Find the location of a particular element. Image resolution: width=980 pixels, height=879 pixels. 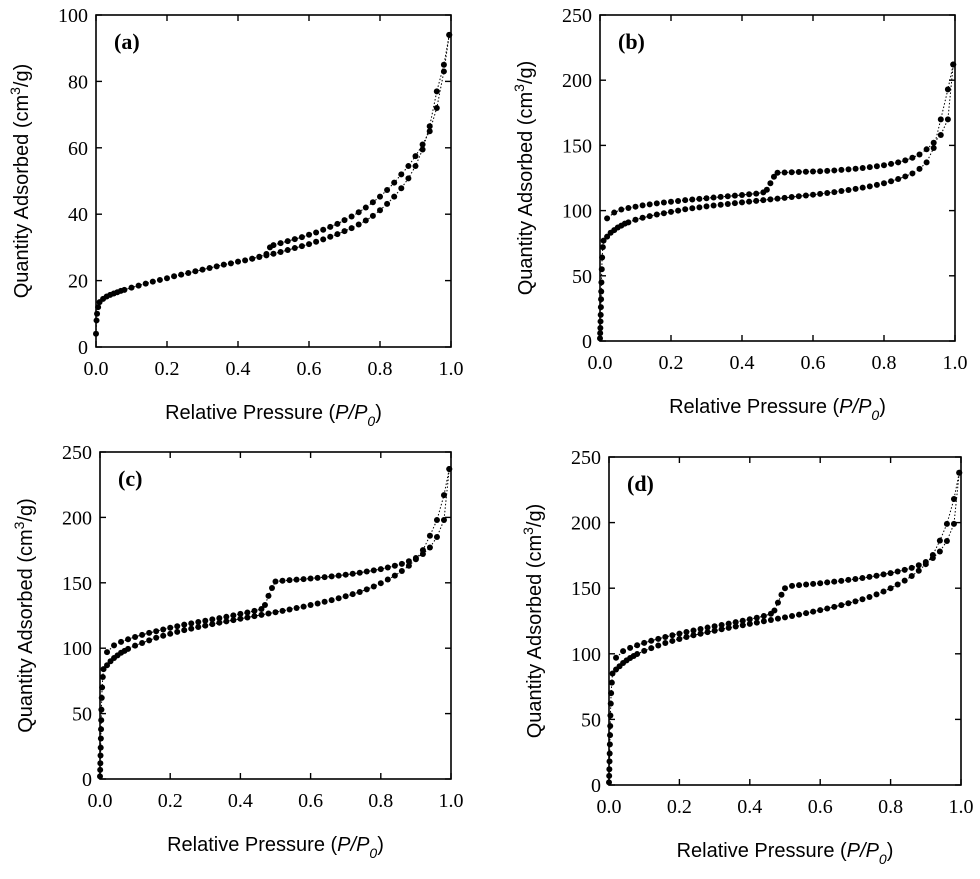

y-tick-label: 100 is located at coordinates (586, 655).